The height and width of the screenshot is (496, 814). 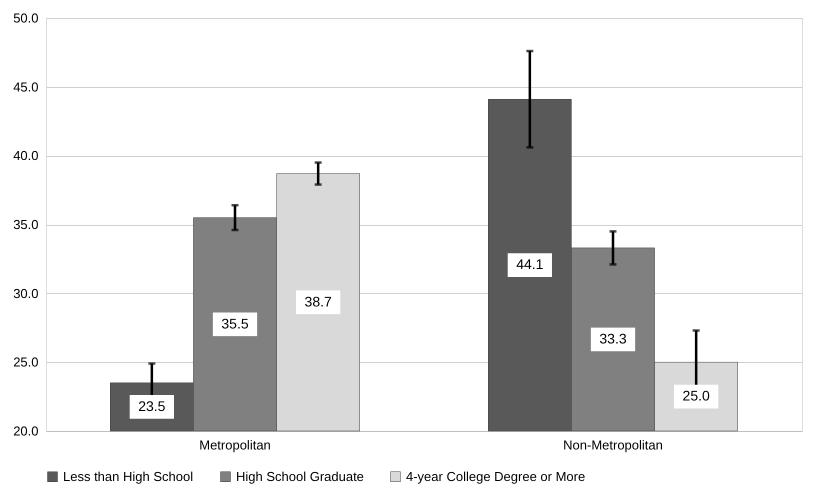 I want to click on y-tick-label: 50.0, so click(x=25, y=18).